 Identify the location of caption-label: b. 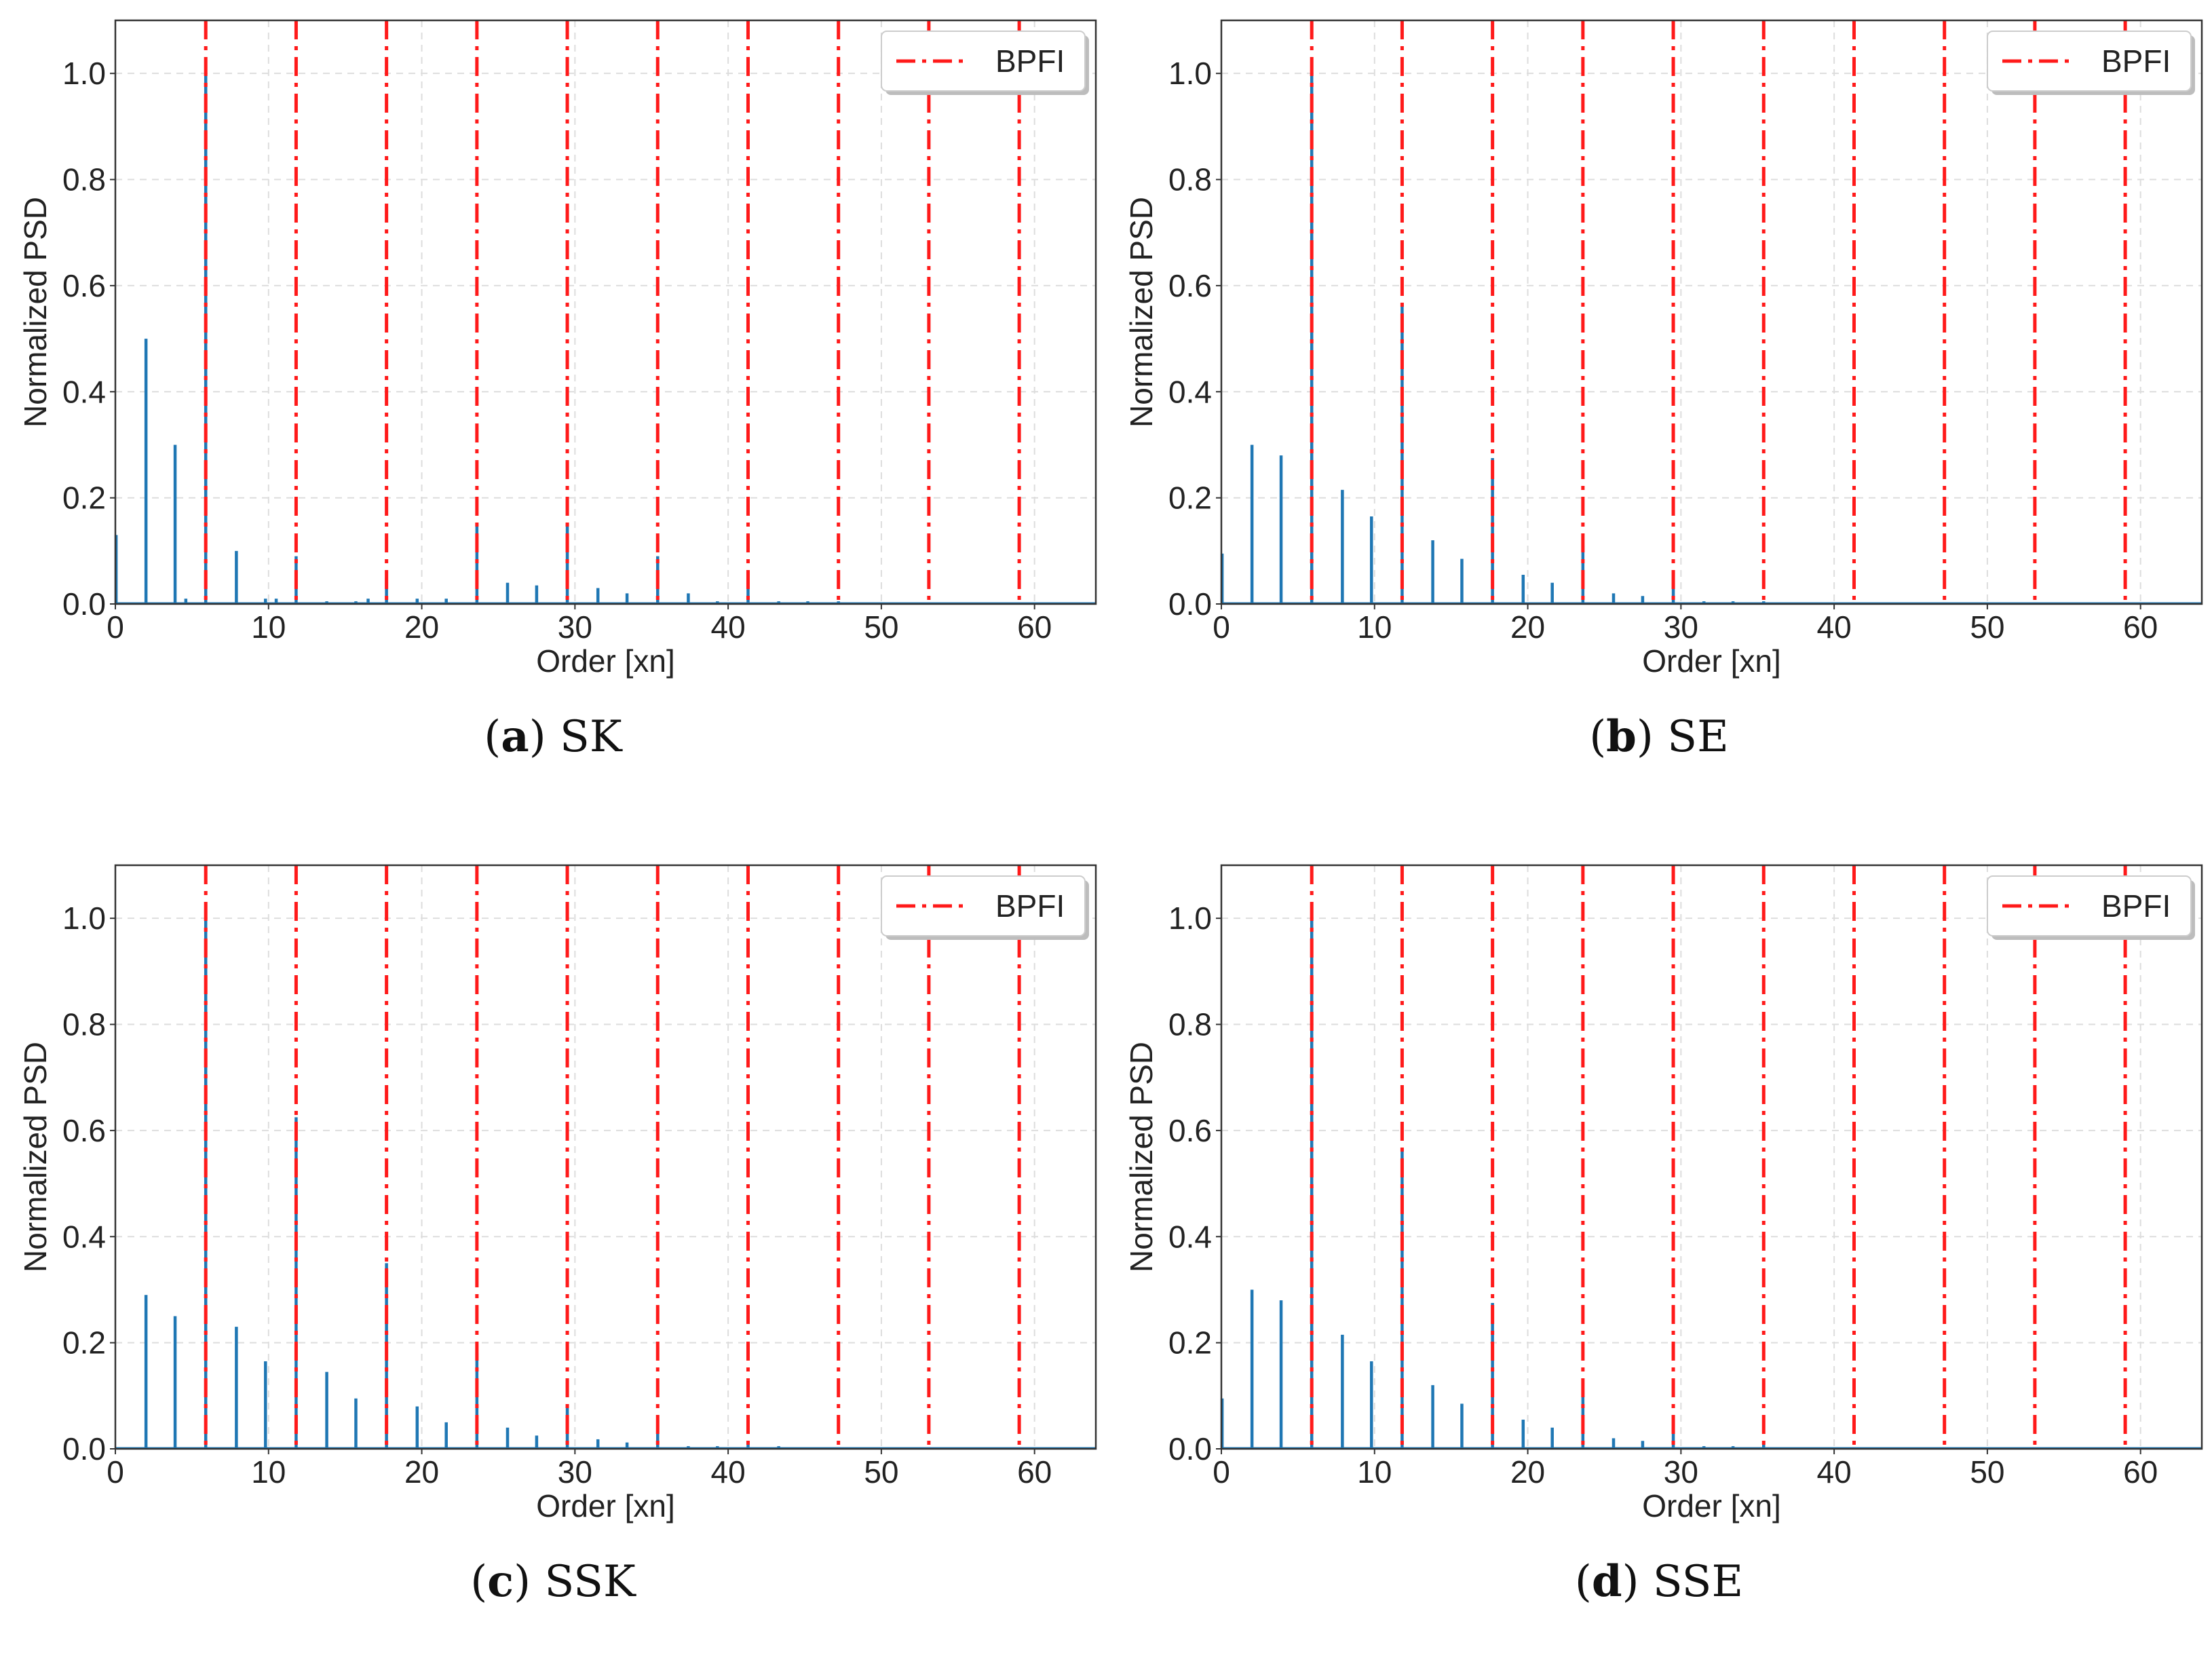
(1621, 736).